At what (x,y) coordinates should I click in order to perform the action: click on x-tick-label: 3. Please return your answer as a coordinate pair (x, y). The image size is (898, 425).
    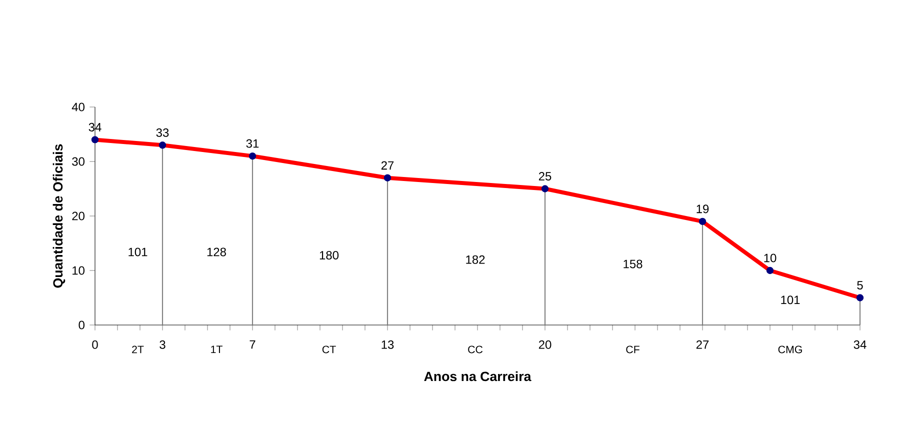
    Looking at the image, I should click on (163, 344).